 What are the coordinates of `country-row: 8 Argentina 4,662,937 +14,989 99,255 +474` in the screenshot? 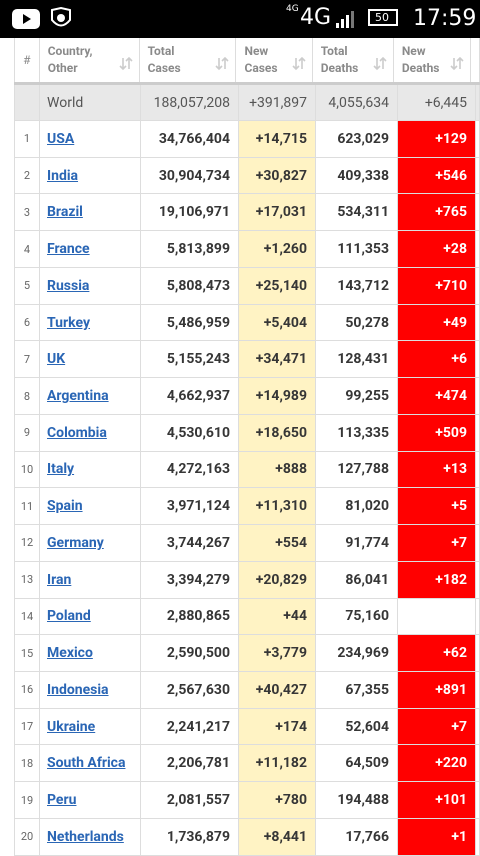 It's located at (247, 396).